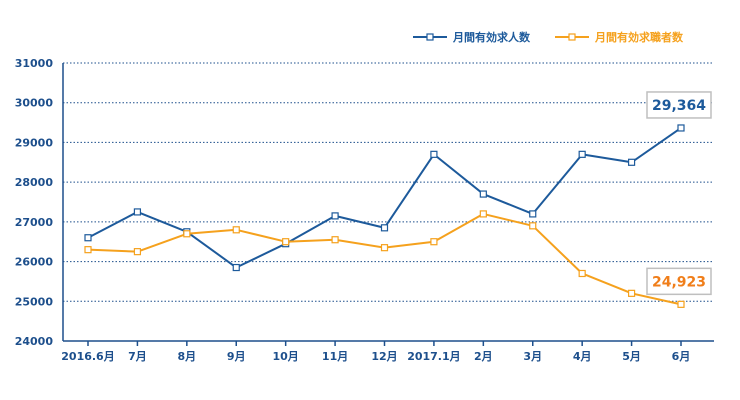 The height and width of the screenshot is (400, 740). Describe the element at coordinates (483, 356) in the screenshot. I see `x-tick-label: 2月` at that location.